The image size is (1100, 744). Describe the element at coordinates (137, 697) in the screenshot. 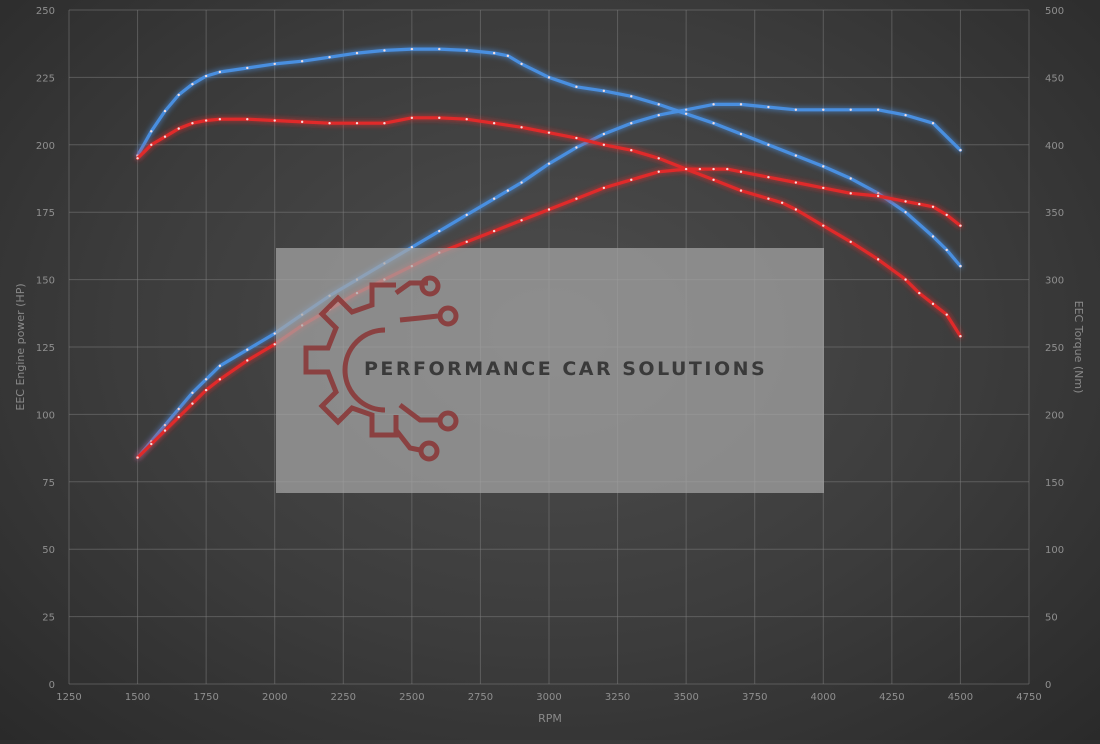

I see `x-tick-label: 1500` at that location.